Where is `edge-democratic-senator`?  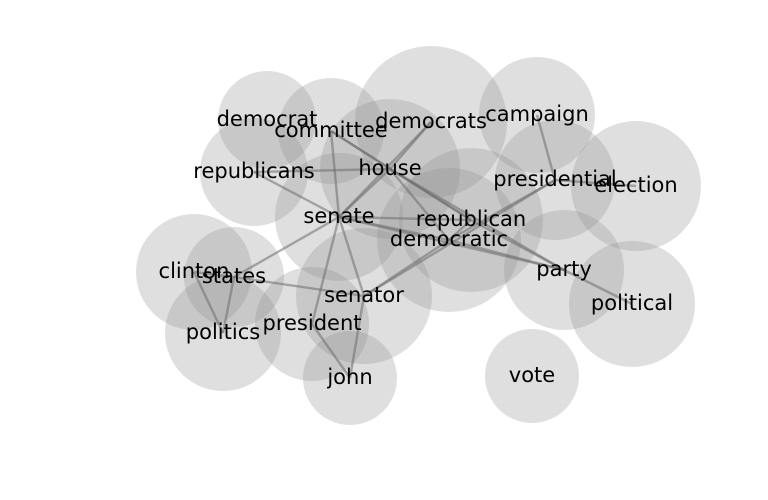 edge-democratic-senator is located at coordinates (406, 268).